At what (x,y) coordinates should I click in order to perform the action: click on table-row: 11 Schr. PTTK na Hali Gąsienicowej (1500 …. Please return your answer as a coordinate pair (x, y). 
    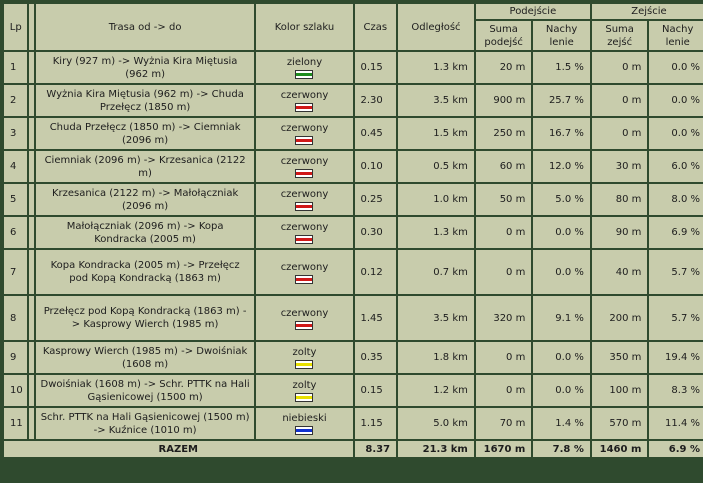
    Looking at the image, I should click on (353, 423).